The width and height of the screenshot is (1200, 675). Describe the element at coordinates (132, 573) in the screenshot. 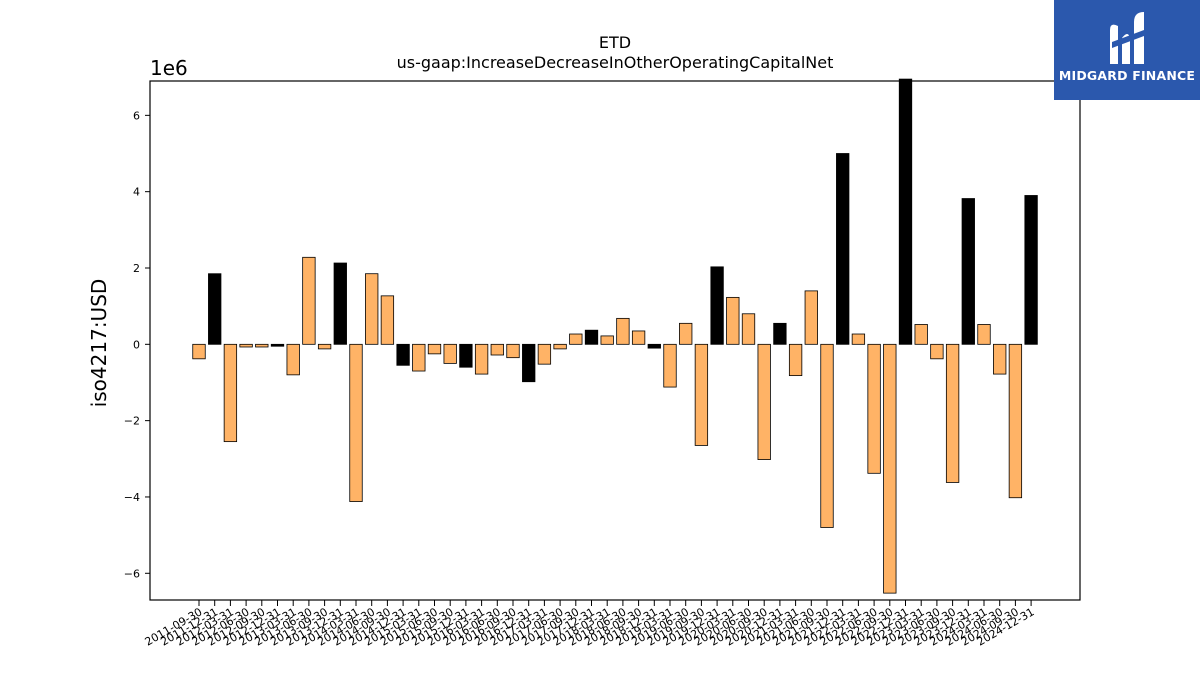

I see `y-tick-label: −6` at that location.